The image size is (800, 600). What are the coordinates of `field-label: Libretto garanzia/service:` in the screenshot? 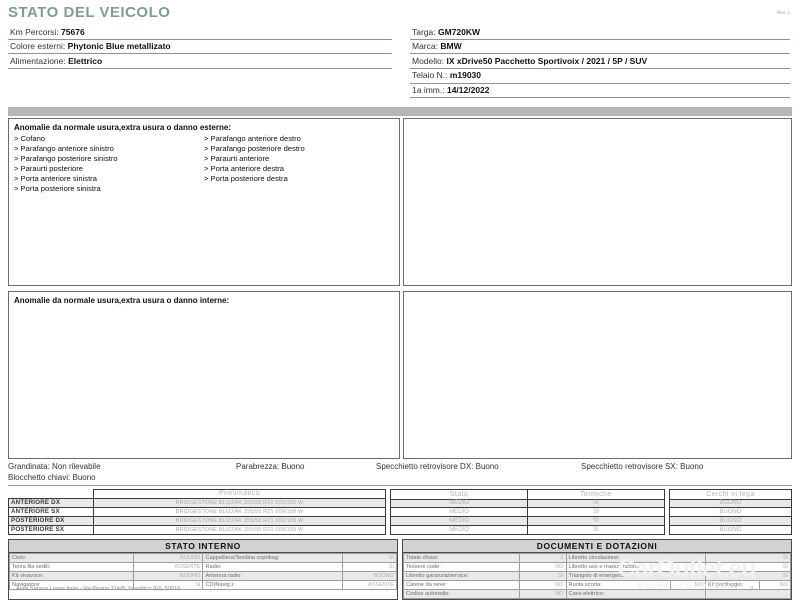 It's located at (461, 575).